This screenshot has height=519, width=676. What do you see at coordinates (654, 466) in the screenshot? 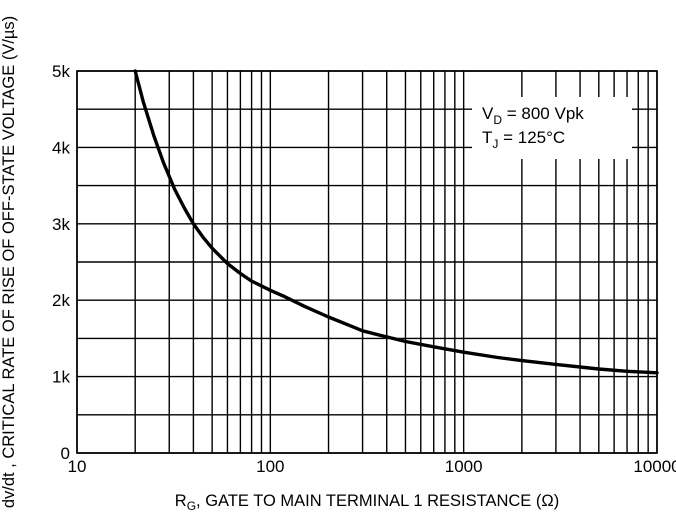
I see `x-tick-label: 10000` at bounding box center [654, 466].